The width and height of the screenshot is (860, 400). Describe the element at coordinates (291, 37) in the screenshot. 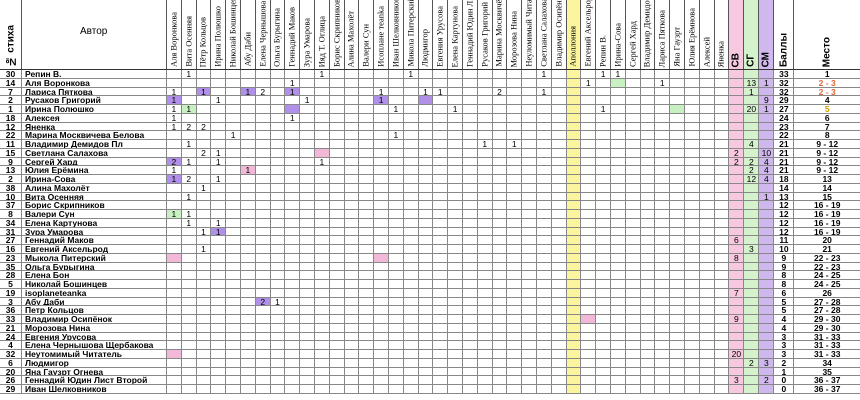

I see `voter-header-label: Геннадий Маков` at that location.